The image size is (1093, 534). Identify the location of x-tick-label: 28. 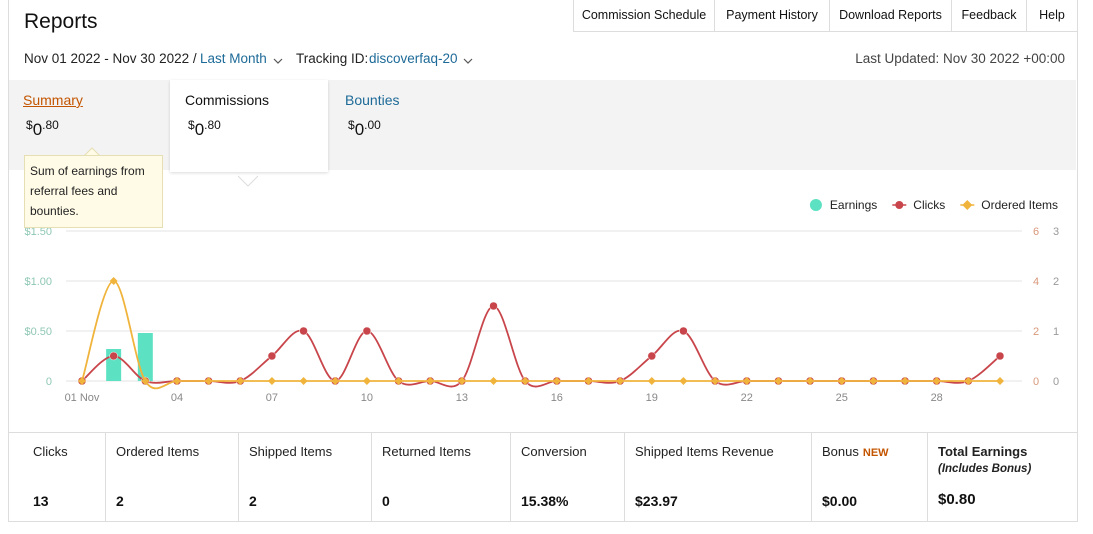
(937, 398).